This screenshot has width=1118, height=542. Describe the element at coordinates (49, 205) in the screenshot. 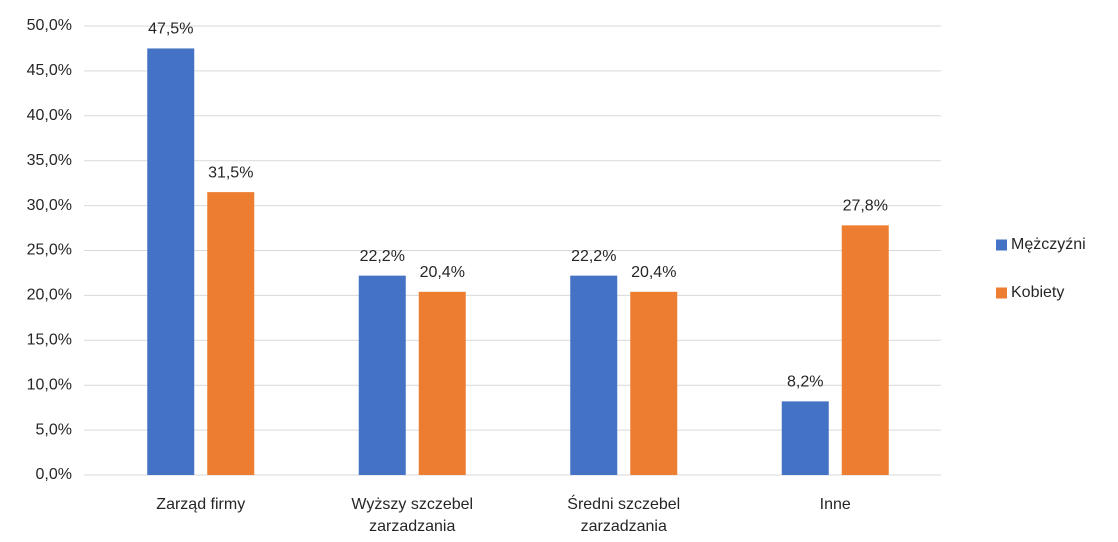

I see `y-tick-label: 30,0%` at that location.